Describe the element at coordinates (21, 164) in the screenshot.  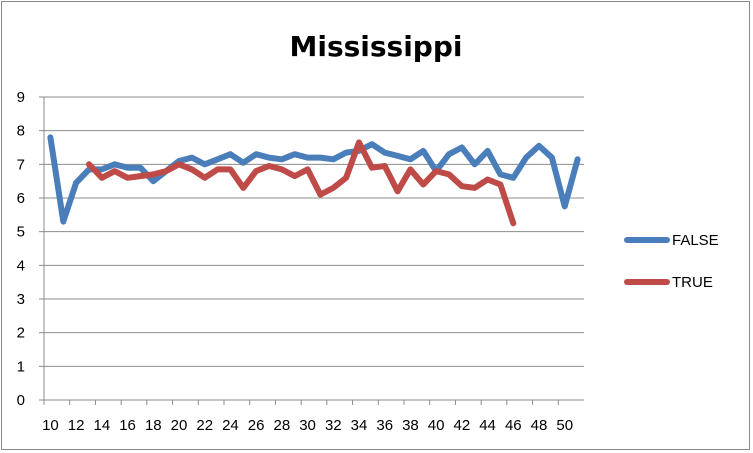
I see `y-tick-label-7: 7` at that location.